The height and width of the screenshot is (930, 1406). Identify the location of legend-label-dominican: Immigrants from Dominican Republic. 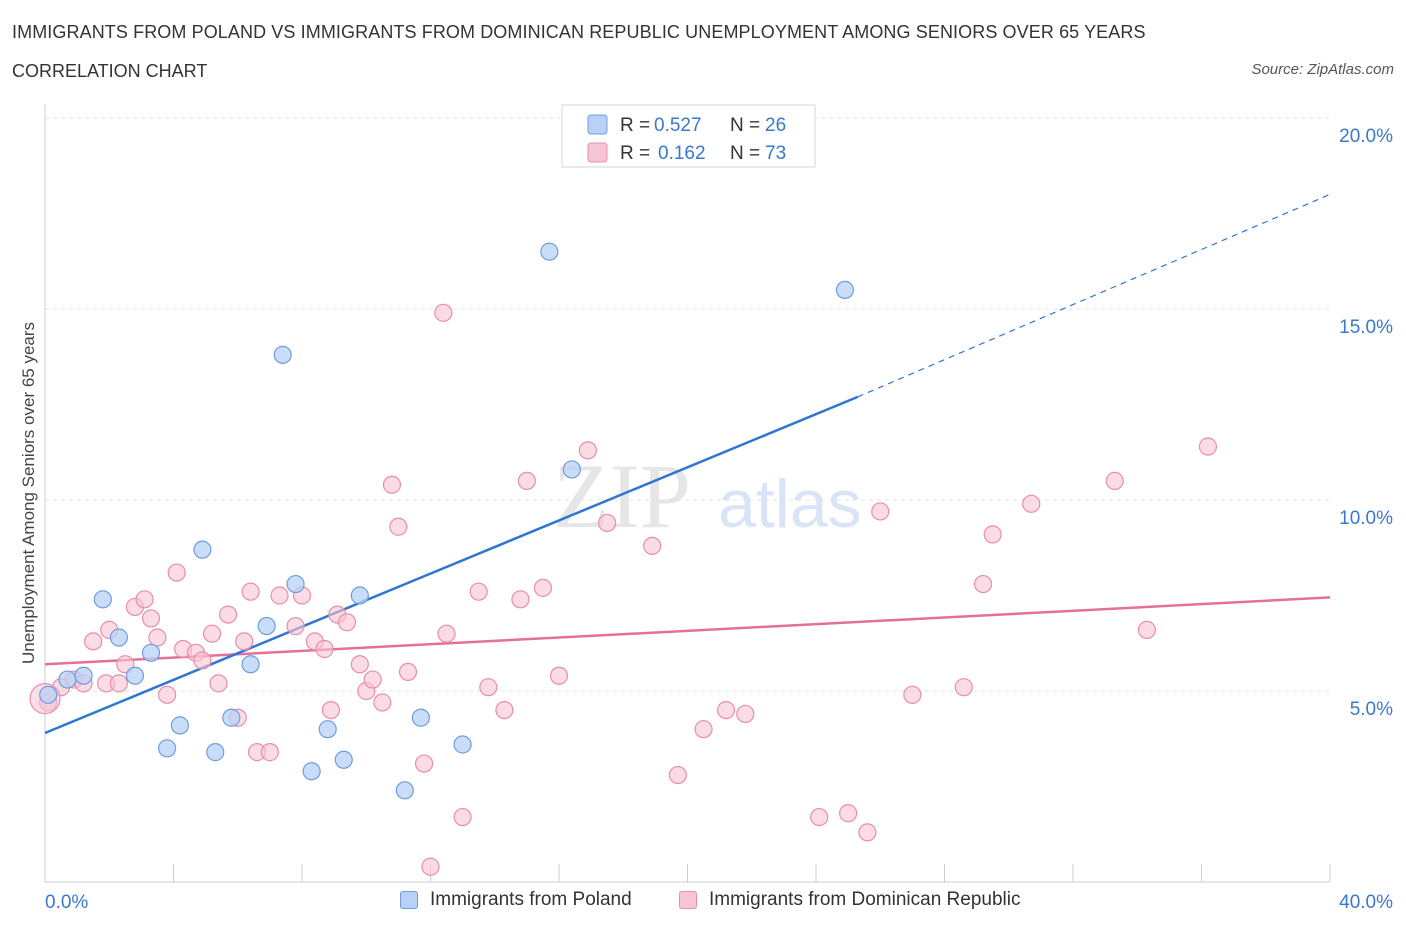
(865, 899).